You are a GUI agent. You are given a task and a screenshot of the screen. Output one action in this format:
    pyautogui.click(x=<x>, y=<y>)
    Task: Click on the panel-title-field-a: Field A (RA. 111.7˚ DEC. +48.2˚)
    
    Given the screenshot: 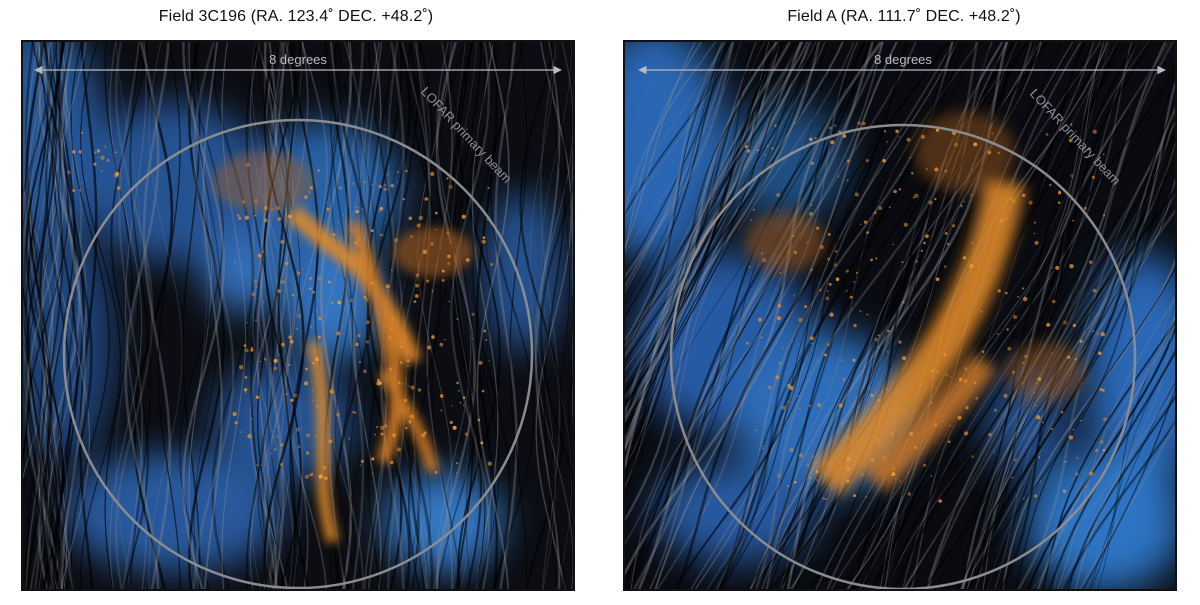 What is the action you would take?
    pyautogui.click(x=904, y=16)
    